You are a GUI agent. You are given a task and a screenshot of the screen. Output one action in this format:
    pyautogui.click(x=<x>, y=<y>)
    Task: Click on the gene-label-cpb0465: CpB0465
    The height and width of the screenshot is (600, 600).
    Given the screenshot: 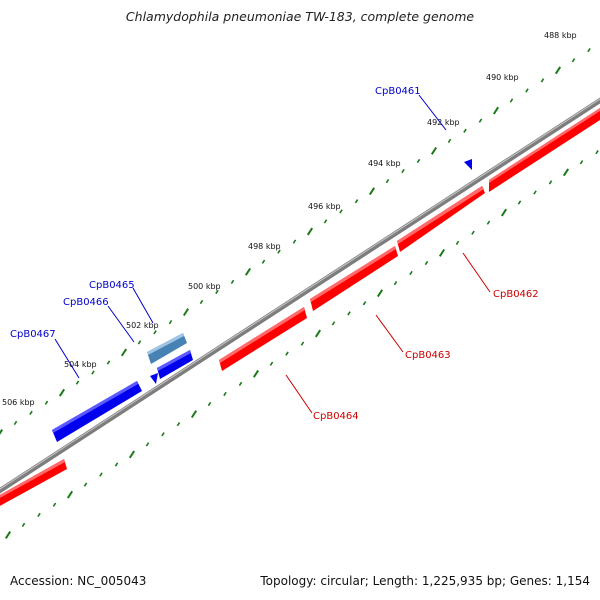 What is the action you would take?
    pyautogui.click(x=112, y=285)
    